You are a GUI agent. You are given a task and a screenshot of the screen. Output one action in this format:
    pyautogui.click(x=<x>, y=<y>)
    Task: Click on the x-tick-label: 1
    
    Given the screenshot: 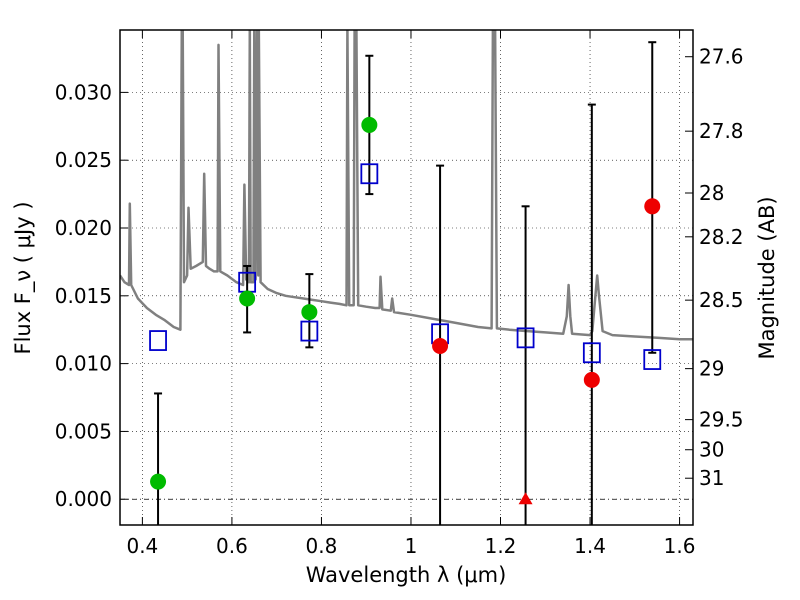 What is the action you would take?
    pyautogui.click(x=411, y=546)
    